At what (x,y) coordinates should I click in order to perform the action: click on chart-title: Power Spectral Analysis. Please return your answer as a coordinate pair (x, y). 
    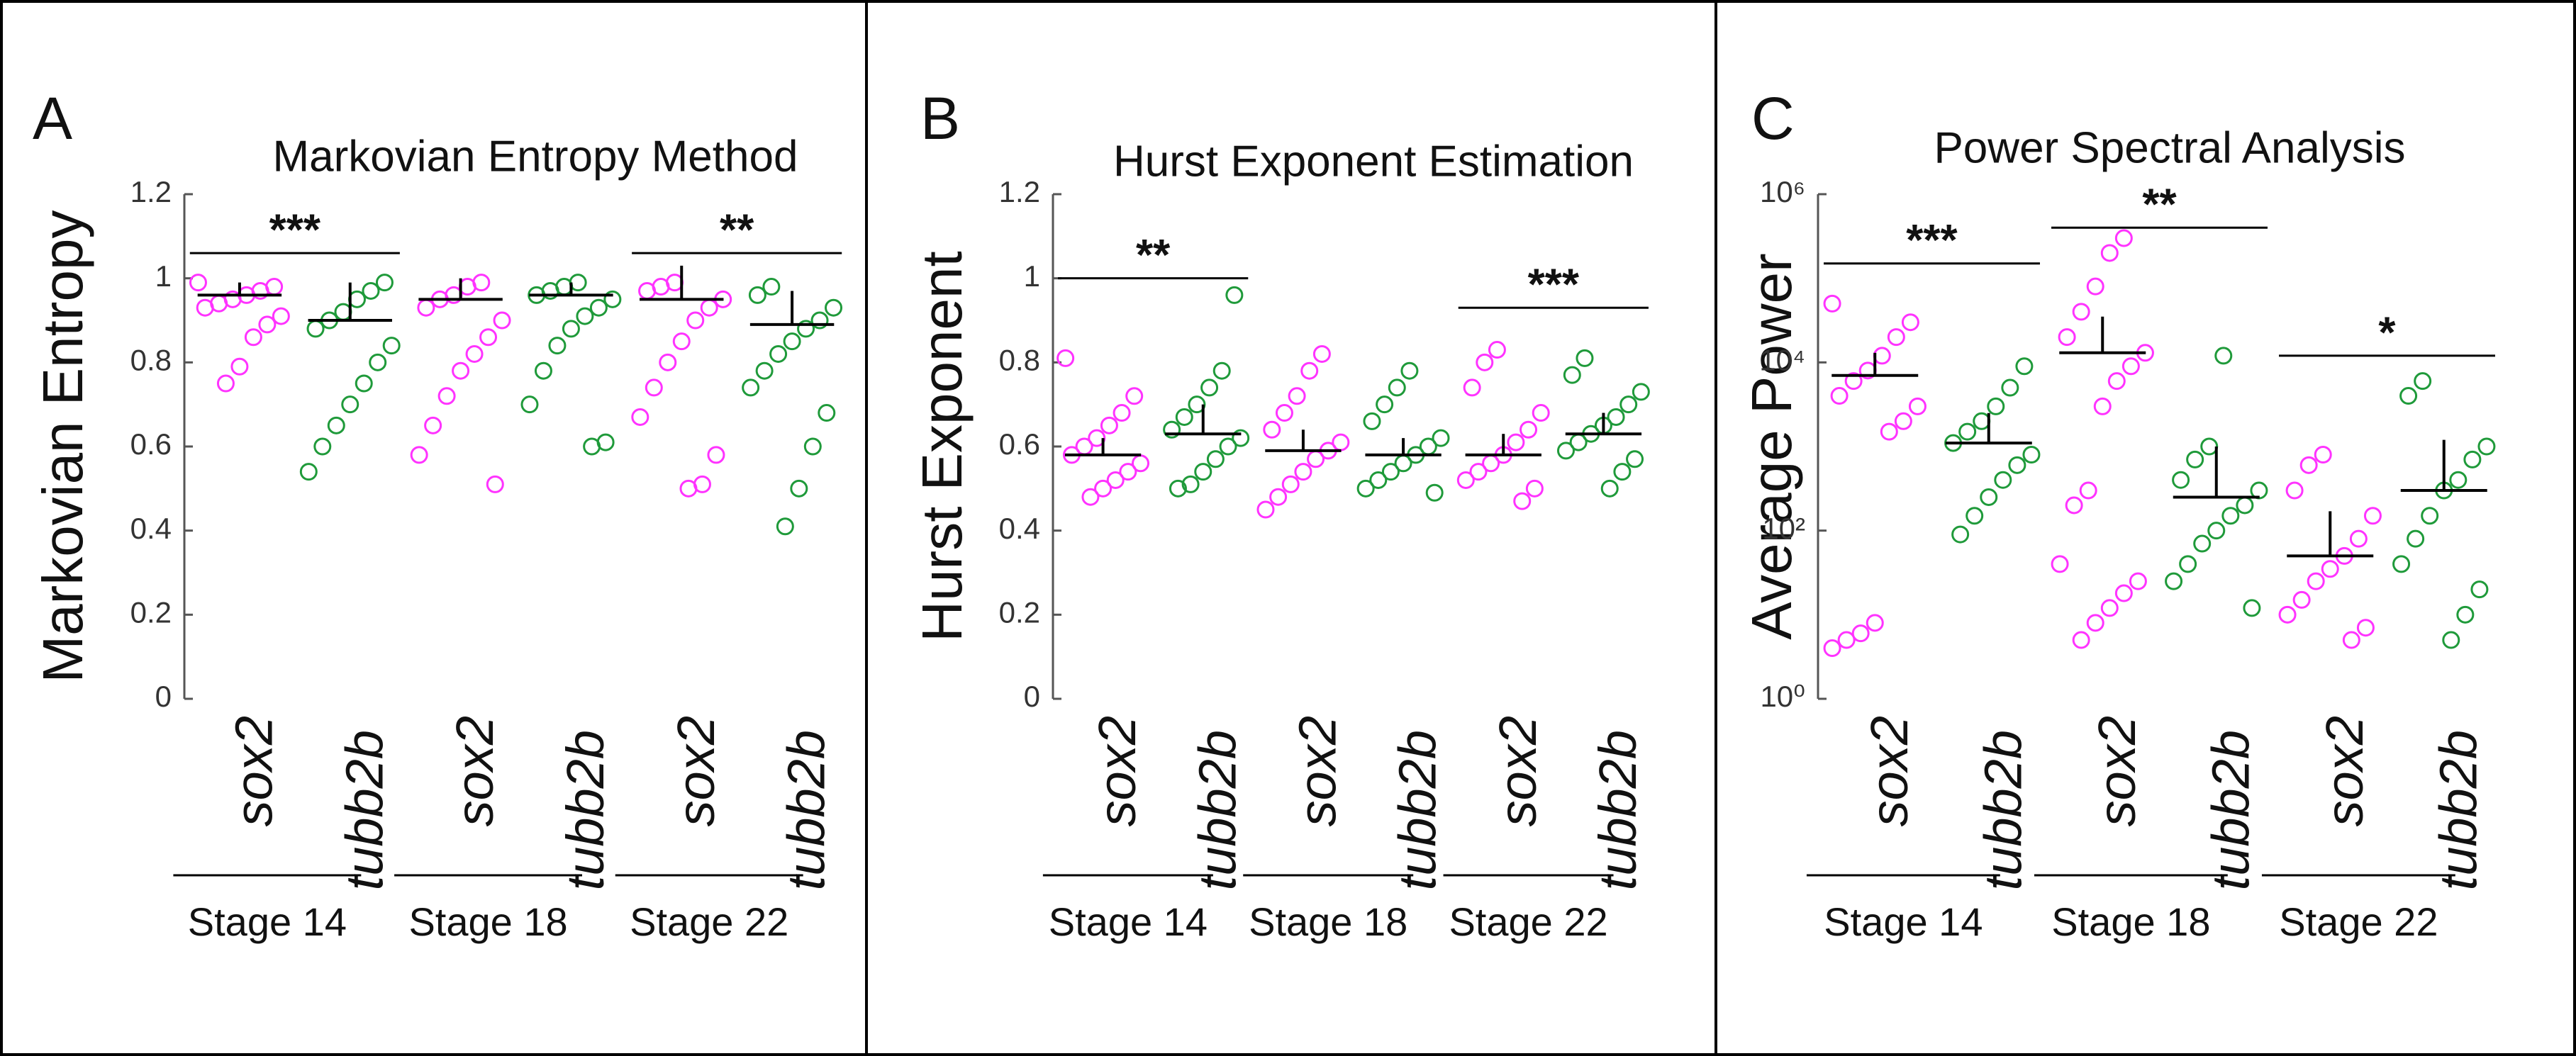
    Looking at the image, I should click on (2169, 147).